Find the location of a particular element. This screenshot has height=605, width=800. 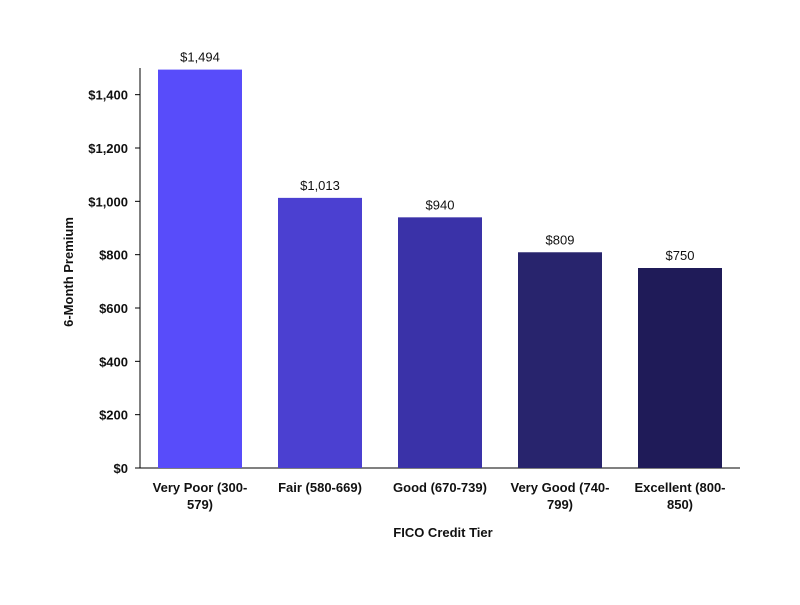

data-label: $940 is located at coordinates (440, 204).